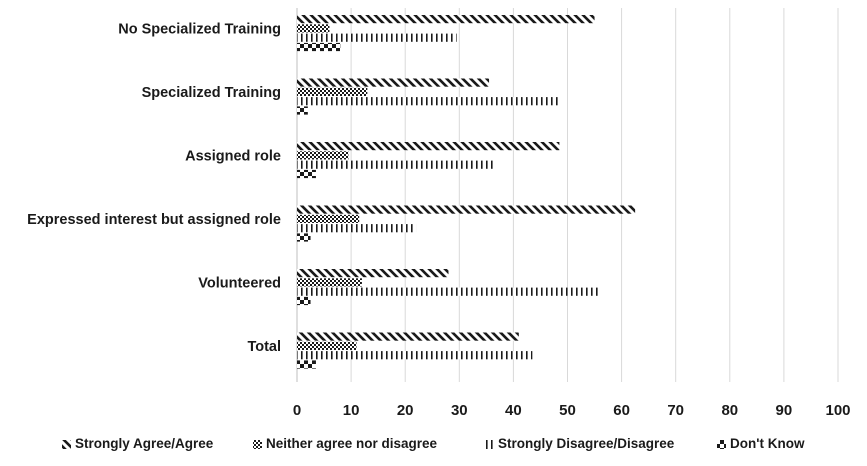  I want to click on x-axis-ticks: 0 10 20 30 40 50 60 70 80 90 100, so click(572, 410).